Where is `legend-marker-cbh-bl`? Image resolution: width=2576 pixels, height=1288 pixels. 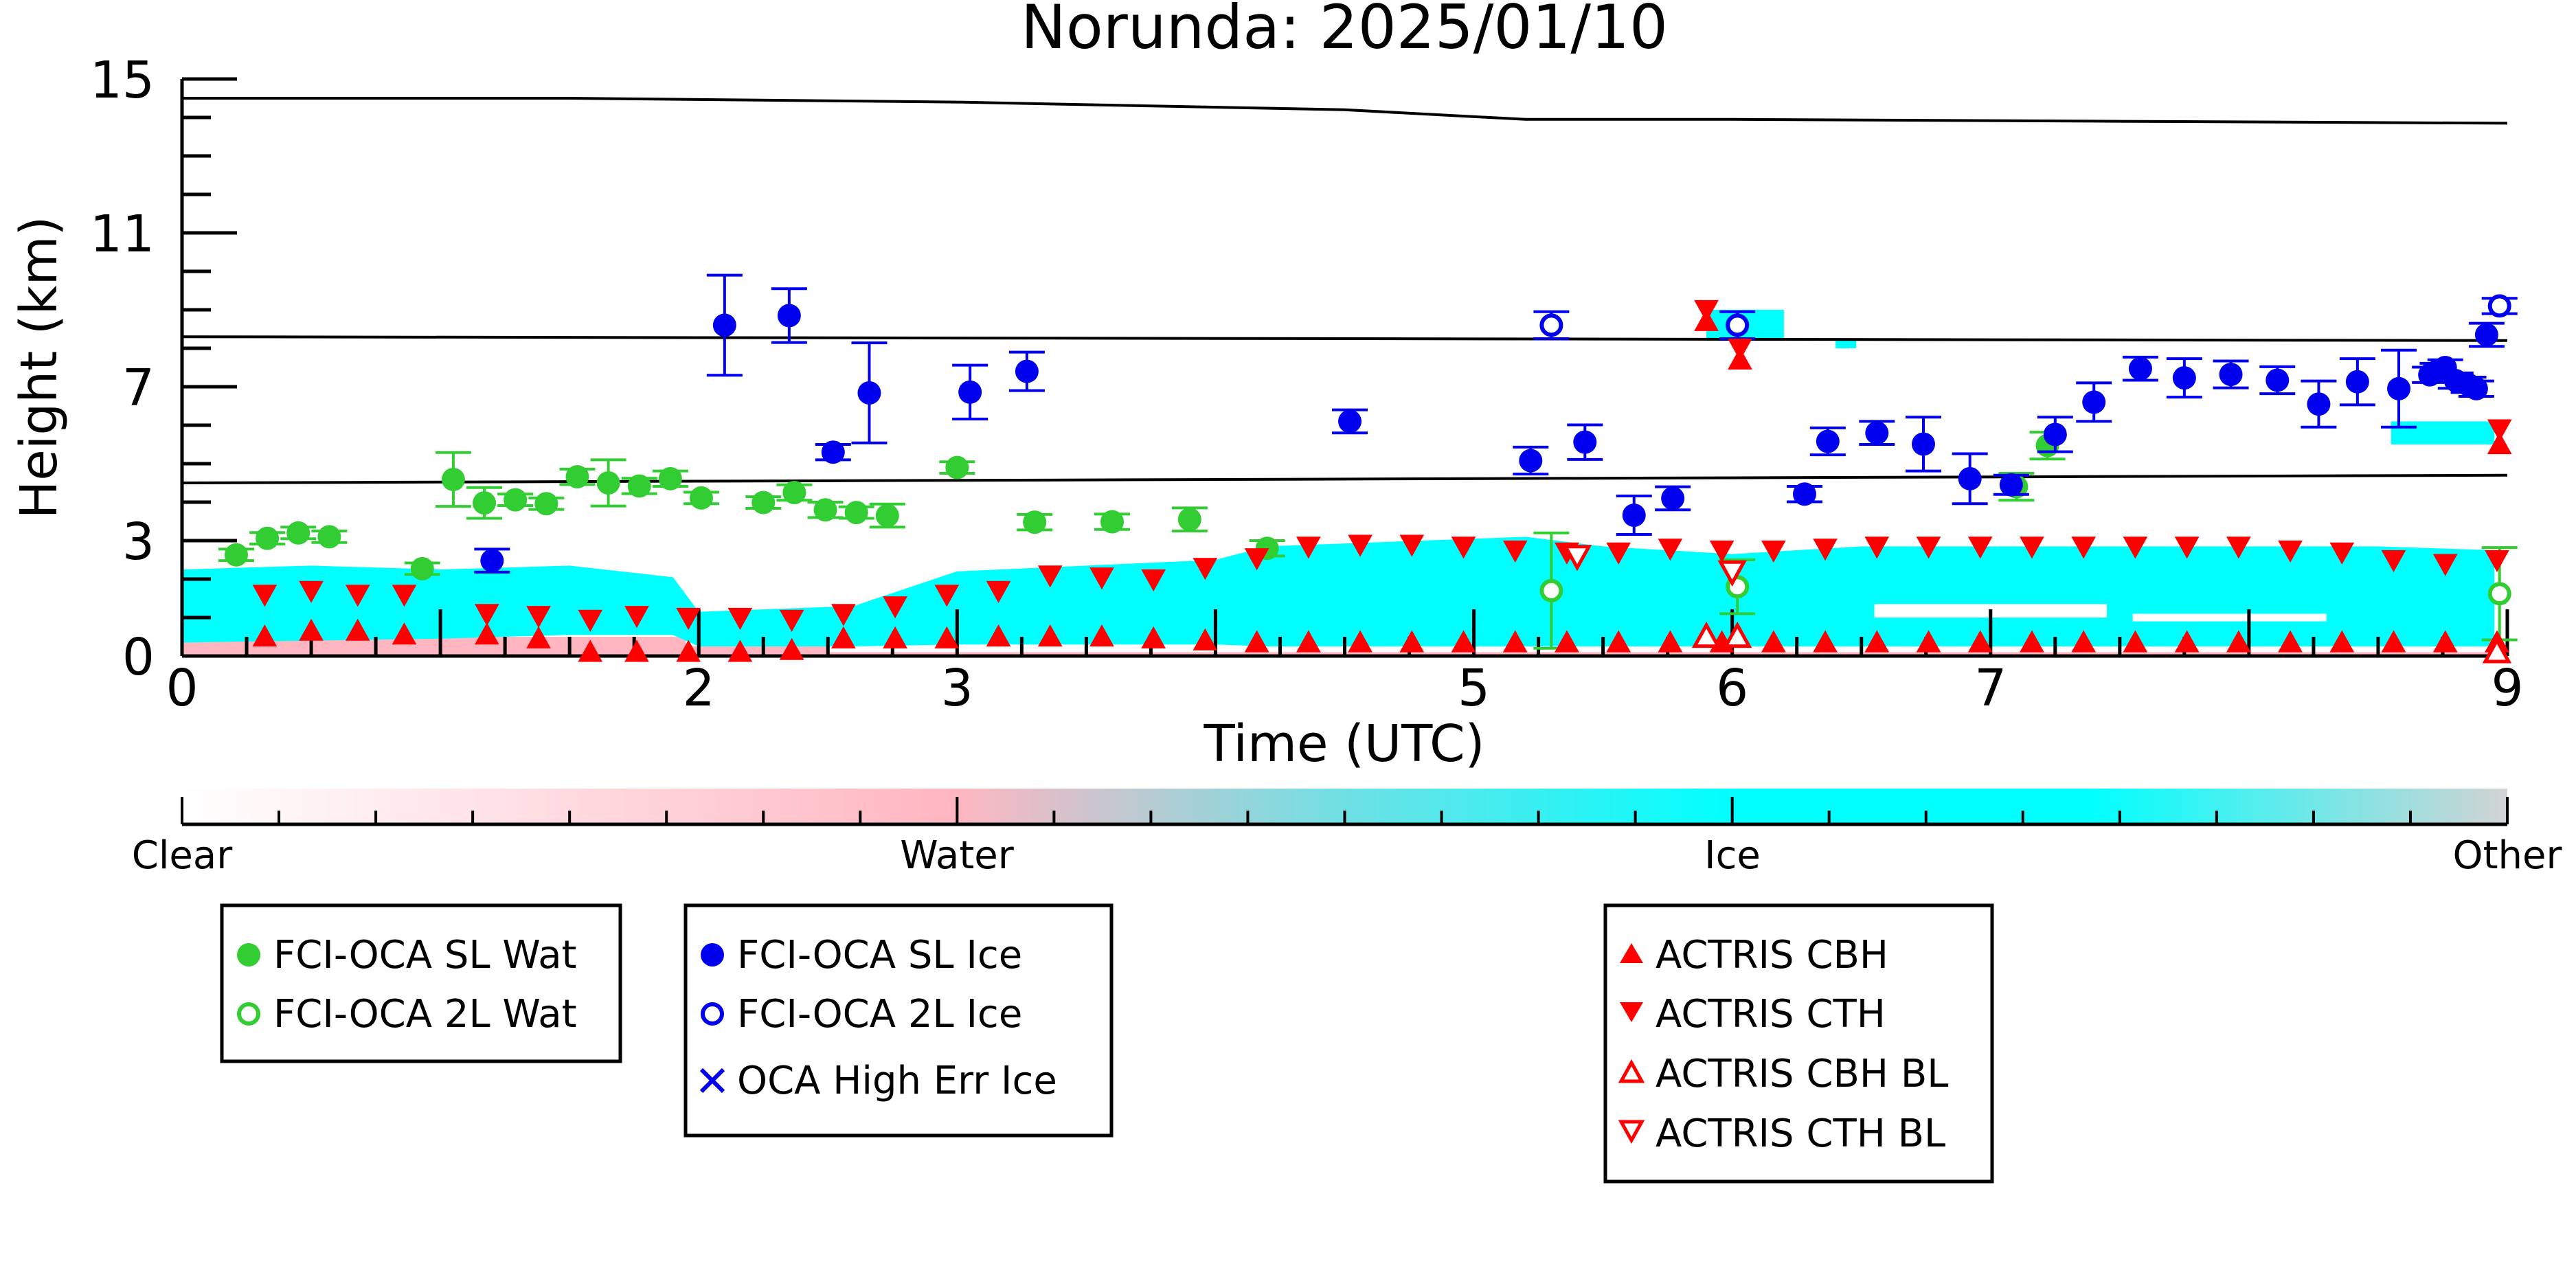 legend-marker-cbh-bl is located at coordinates (1631, 1071).